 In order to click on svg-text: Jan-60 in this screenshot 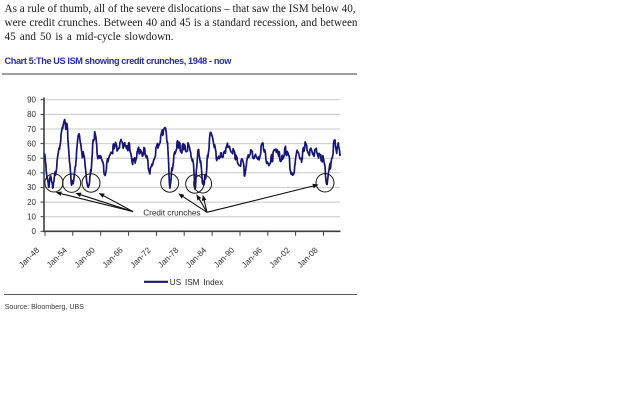, I will do `click(85, 257)`.